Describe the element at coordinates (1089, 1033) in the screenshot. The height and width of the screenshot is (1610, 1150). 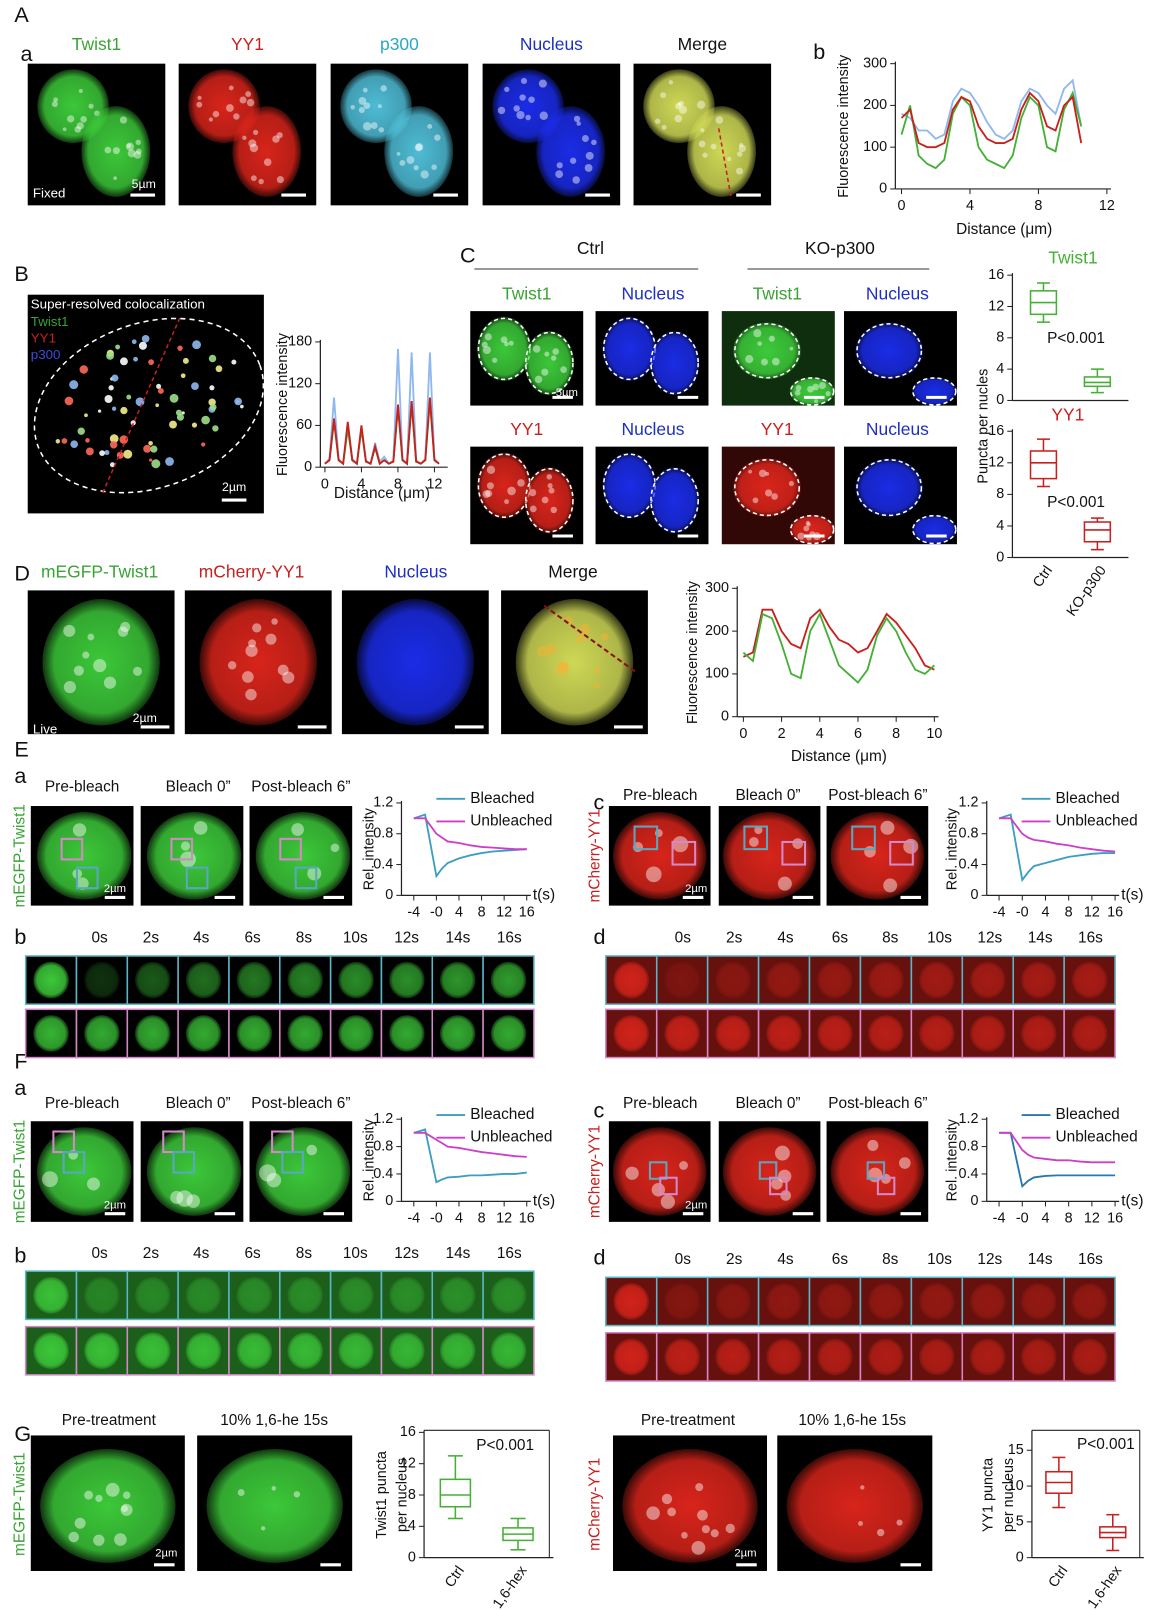
I see `frap-border` at that location.